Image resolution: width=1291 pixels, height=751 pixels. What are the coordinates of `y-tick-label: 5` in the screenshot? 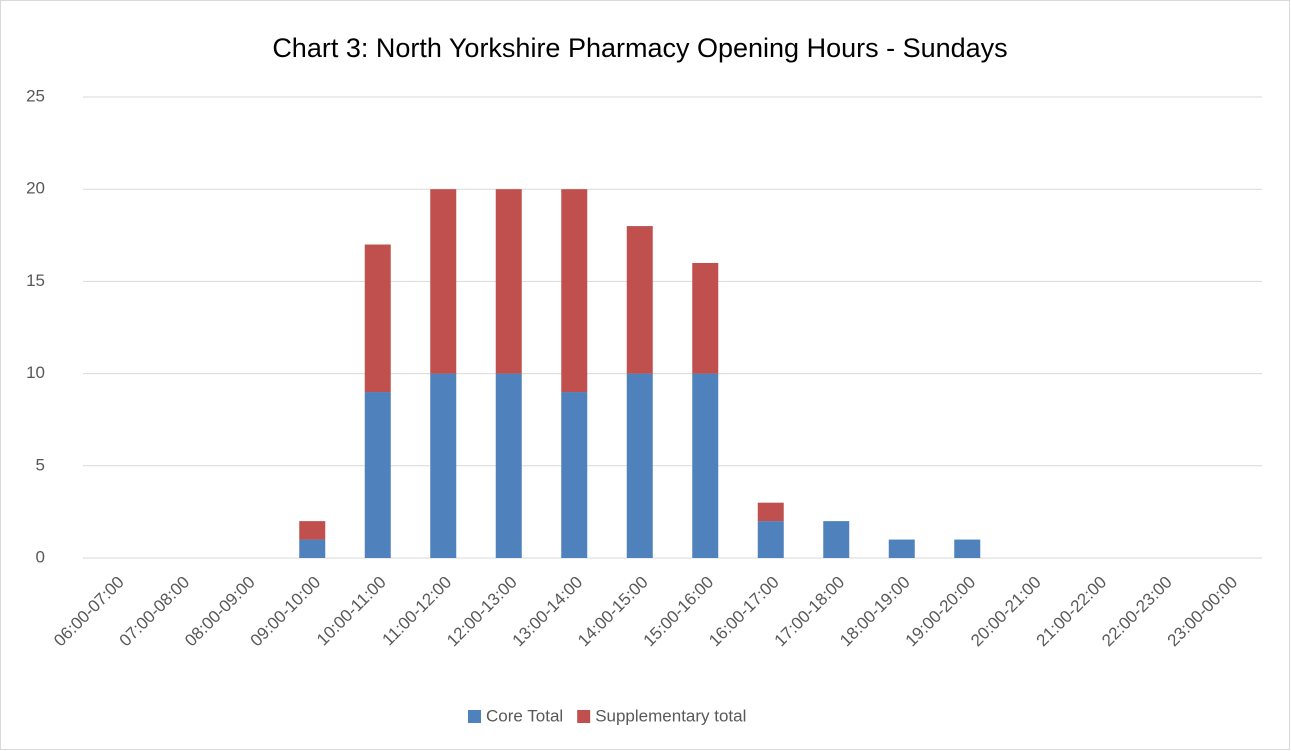 It's located at (40, 464).